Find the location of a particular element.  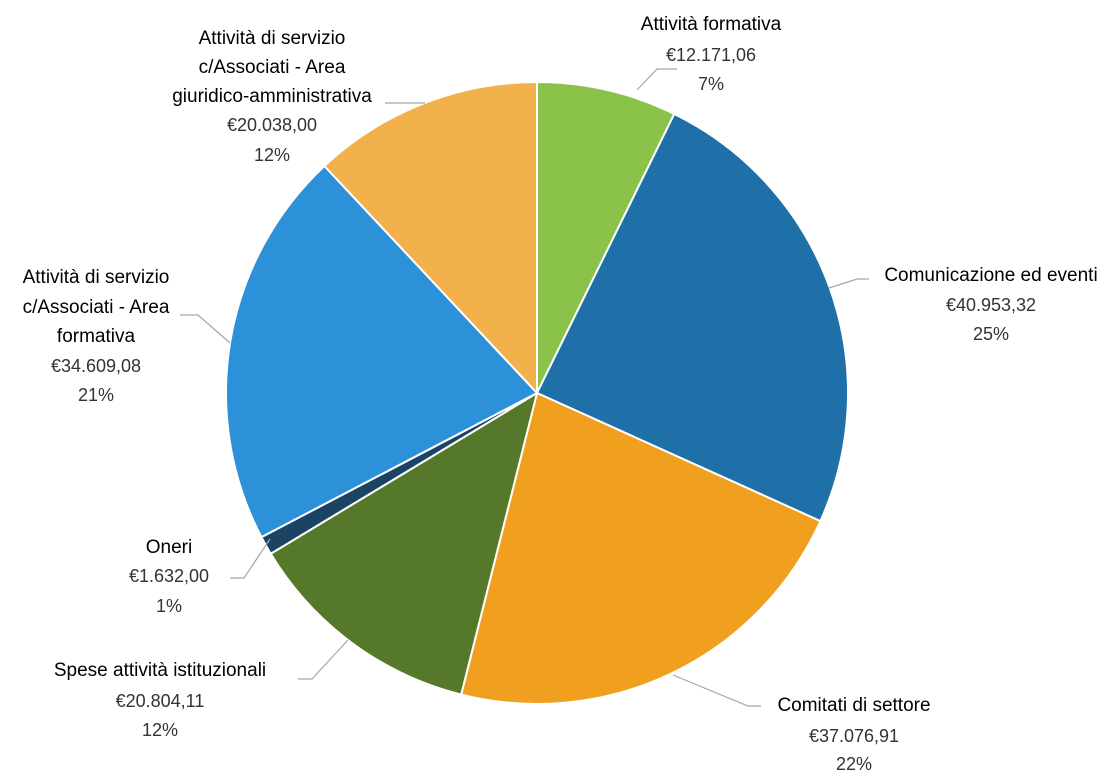

slice-name-label-0: Attività formativa is located at coordinates (711, 24).